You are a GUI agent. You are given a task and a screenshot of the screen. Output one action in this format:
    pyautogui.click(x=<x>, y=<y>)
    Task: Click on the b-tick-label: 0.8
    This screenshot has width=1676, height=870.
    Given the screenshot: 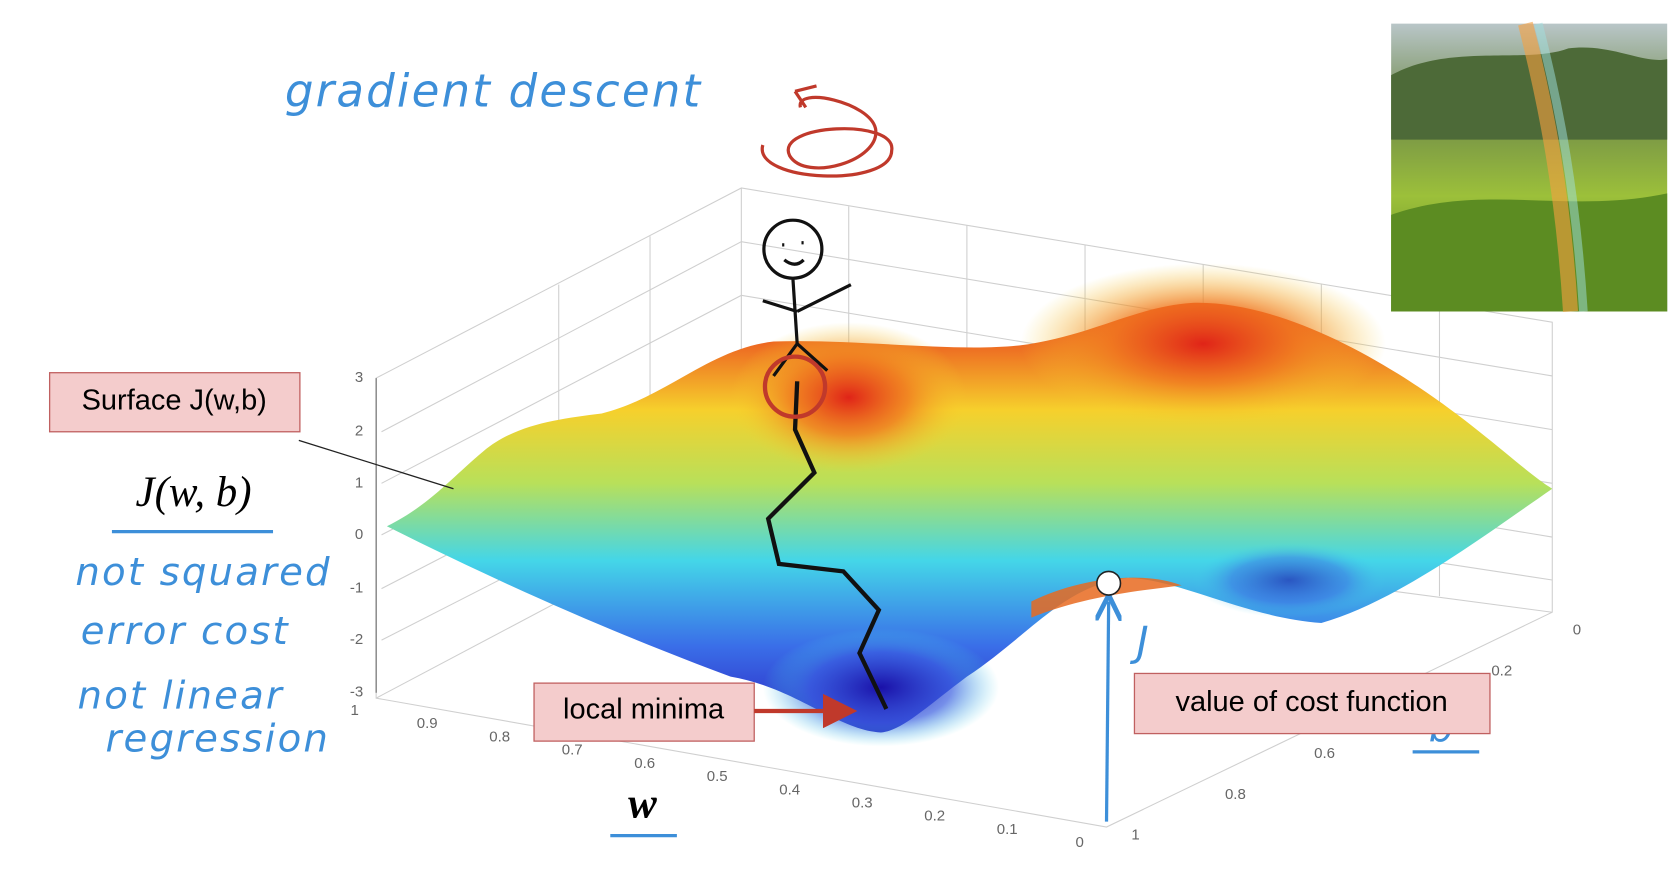 What is the action you would take?
    pyautogui.click(x=1235, y=794)
    